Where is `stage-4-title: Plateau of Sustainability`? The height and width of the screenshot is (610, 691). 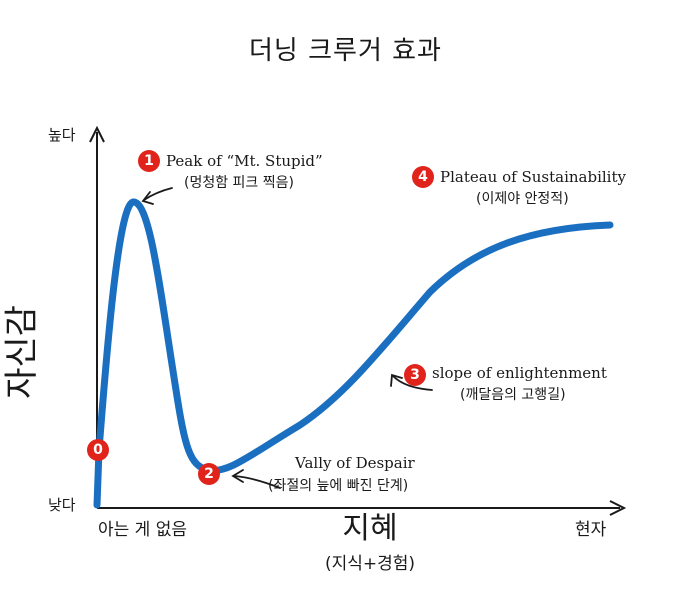 stage-4-title: Plateau of Sustainability is located at coordinates (533, 177).